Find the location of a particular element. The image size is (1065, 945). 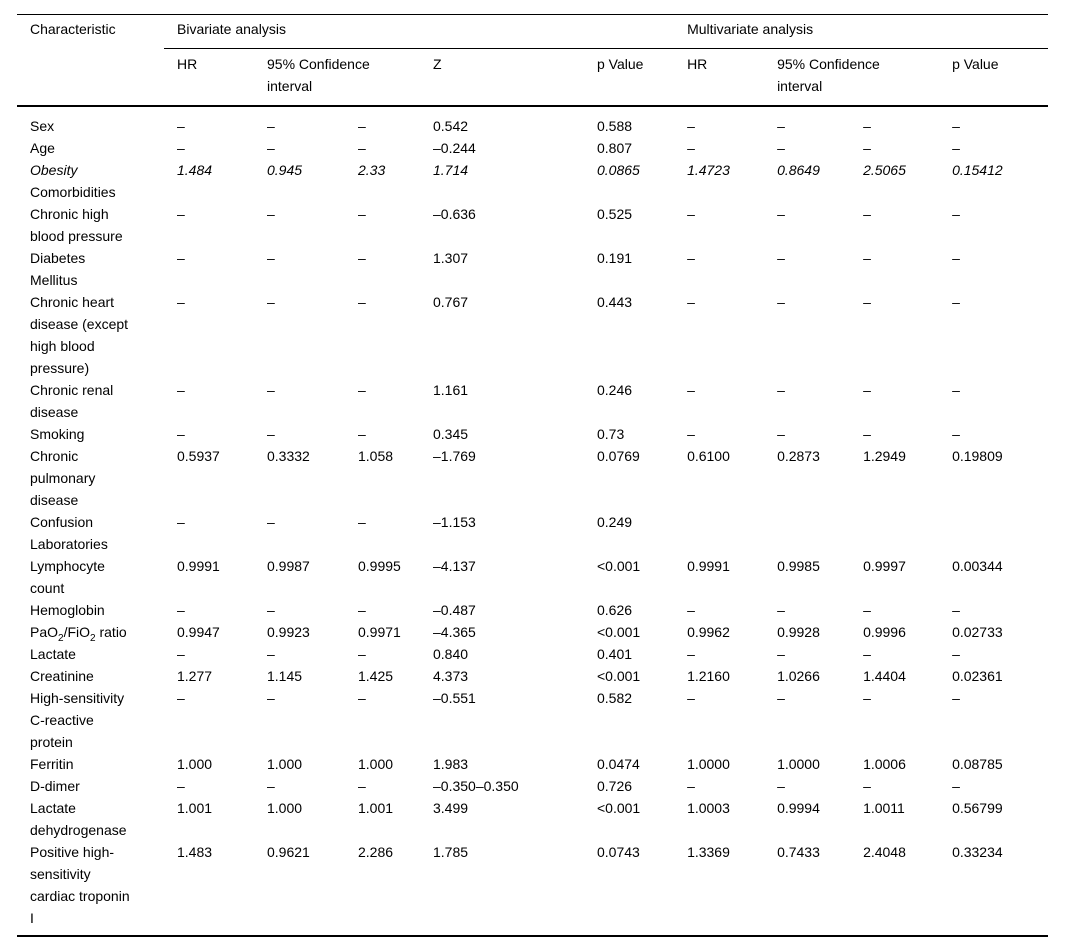

column-header-bivariate-z: Z is located at coordinates (437, 64).